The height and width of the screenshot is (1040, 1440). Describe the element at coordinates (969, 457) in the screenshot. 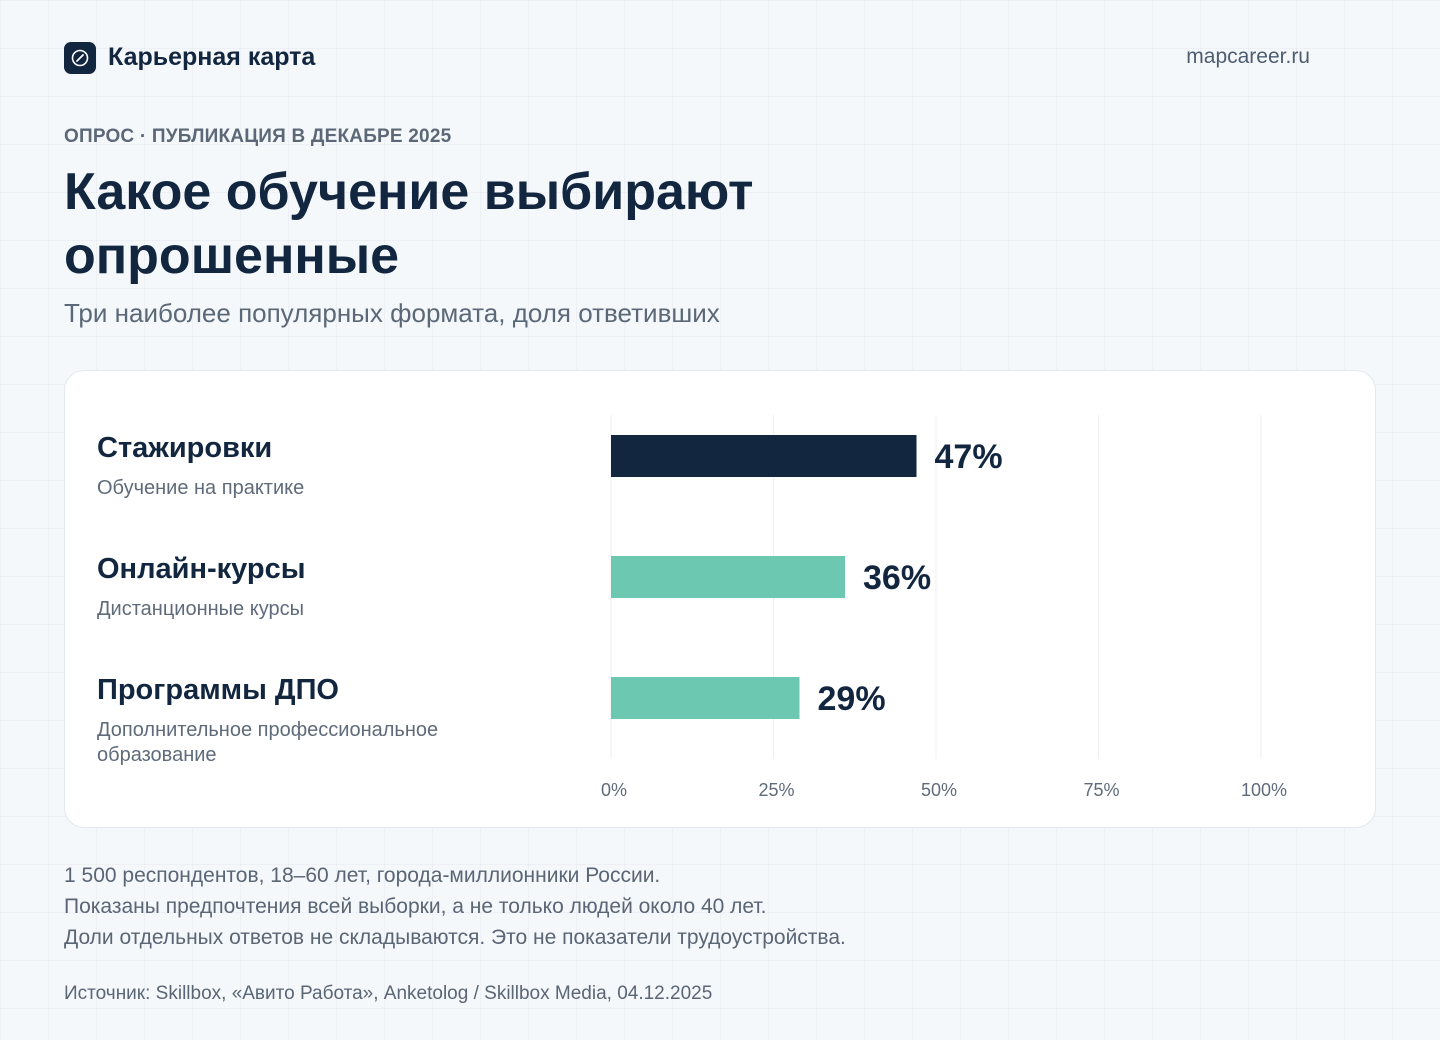

I see `data-label: 47%` at that location.